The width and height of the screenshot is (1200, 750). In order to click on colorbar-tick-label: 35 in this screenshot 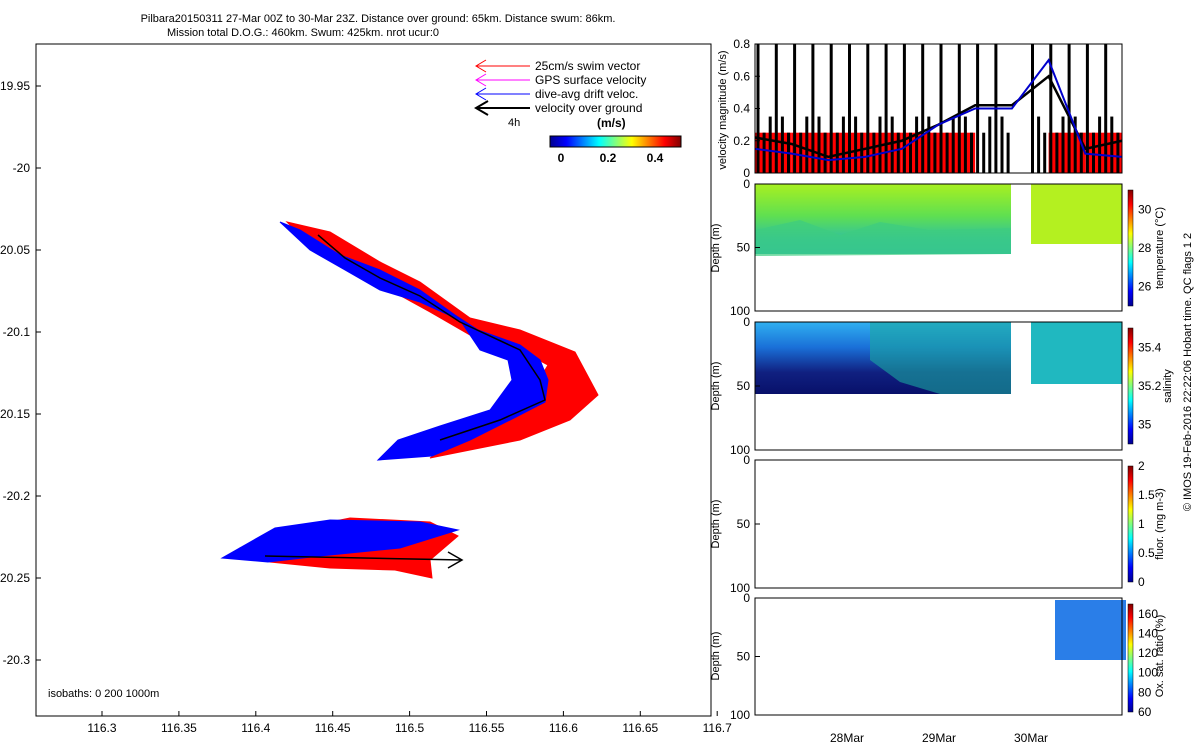, I will do `click(1145, 425)`.